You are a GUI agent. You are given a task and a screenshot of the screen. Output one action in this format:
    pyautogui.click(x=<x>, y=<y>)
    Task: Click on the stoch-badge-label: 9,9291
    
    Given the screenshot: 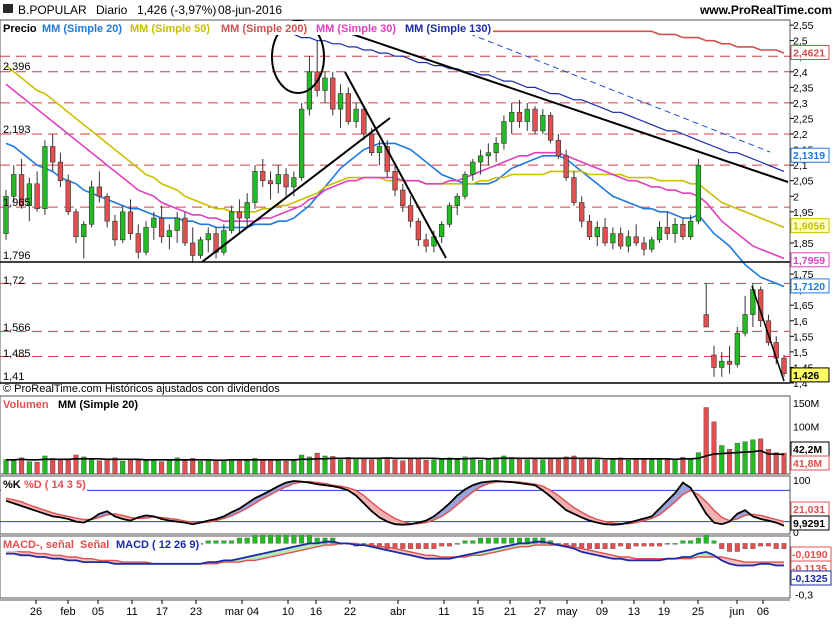 What is the action you would take?
    pyautogui.click(x=809, y=524)
    